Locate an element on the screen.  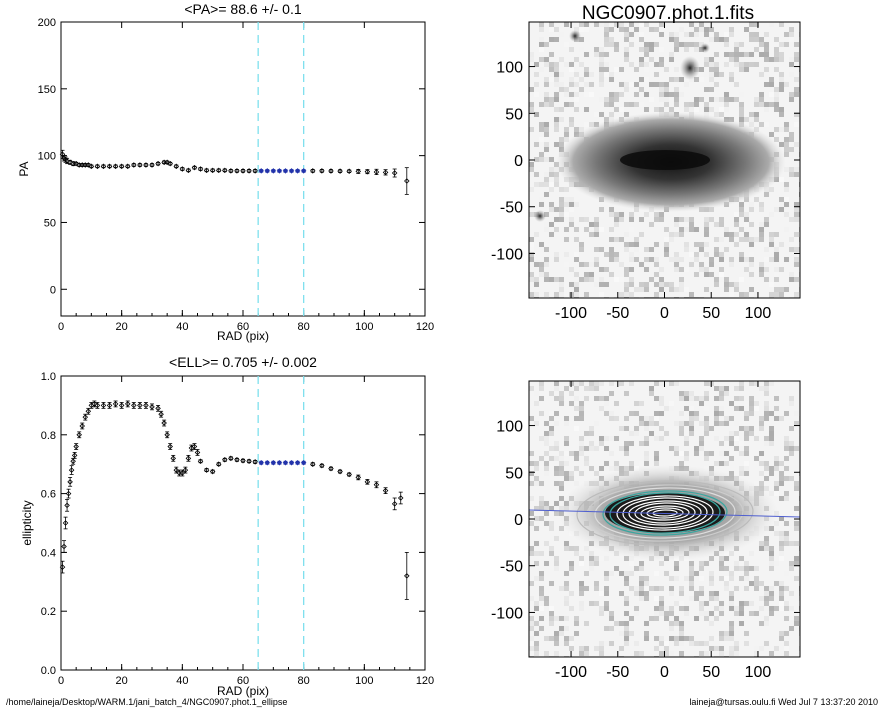
img-top-ytick-label: -50 is located at coordinates (511, 208).